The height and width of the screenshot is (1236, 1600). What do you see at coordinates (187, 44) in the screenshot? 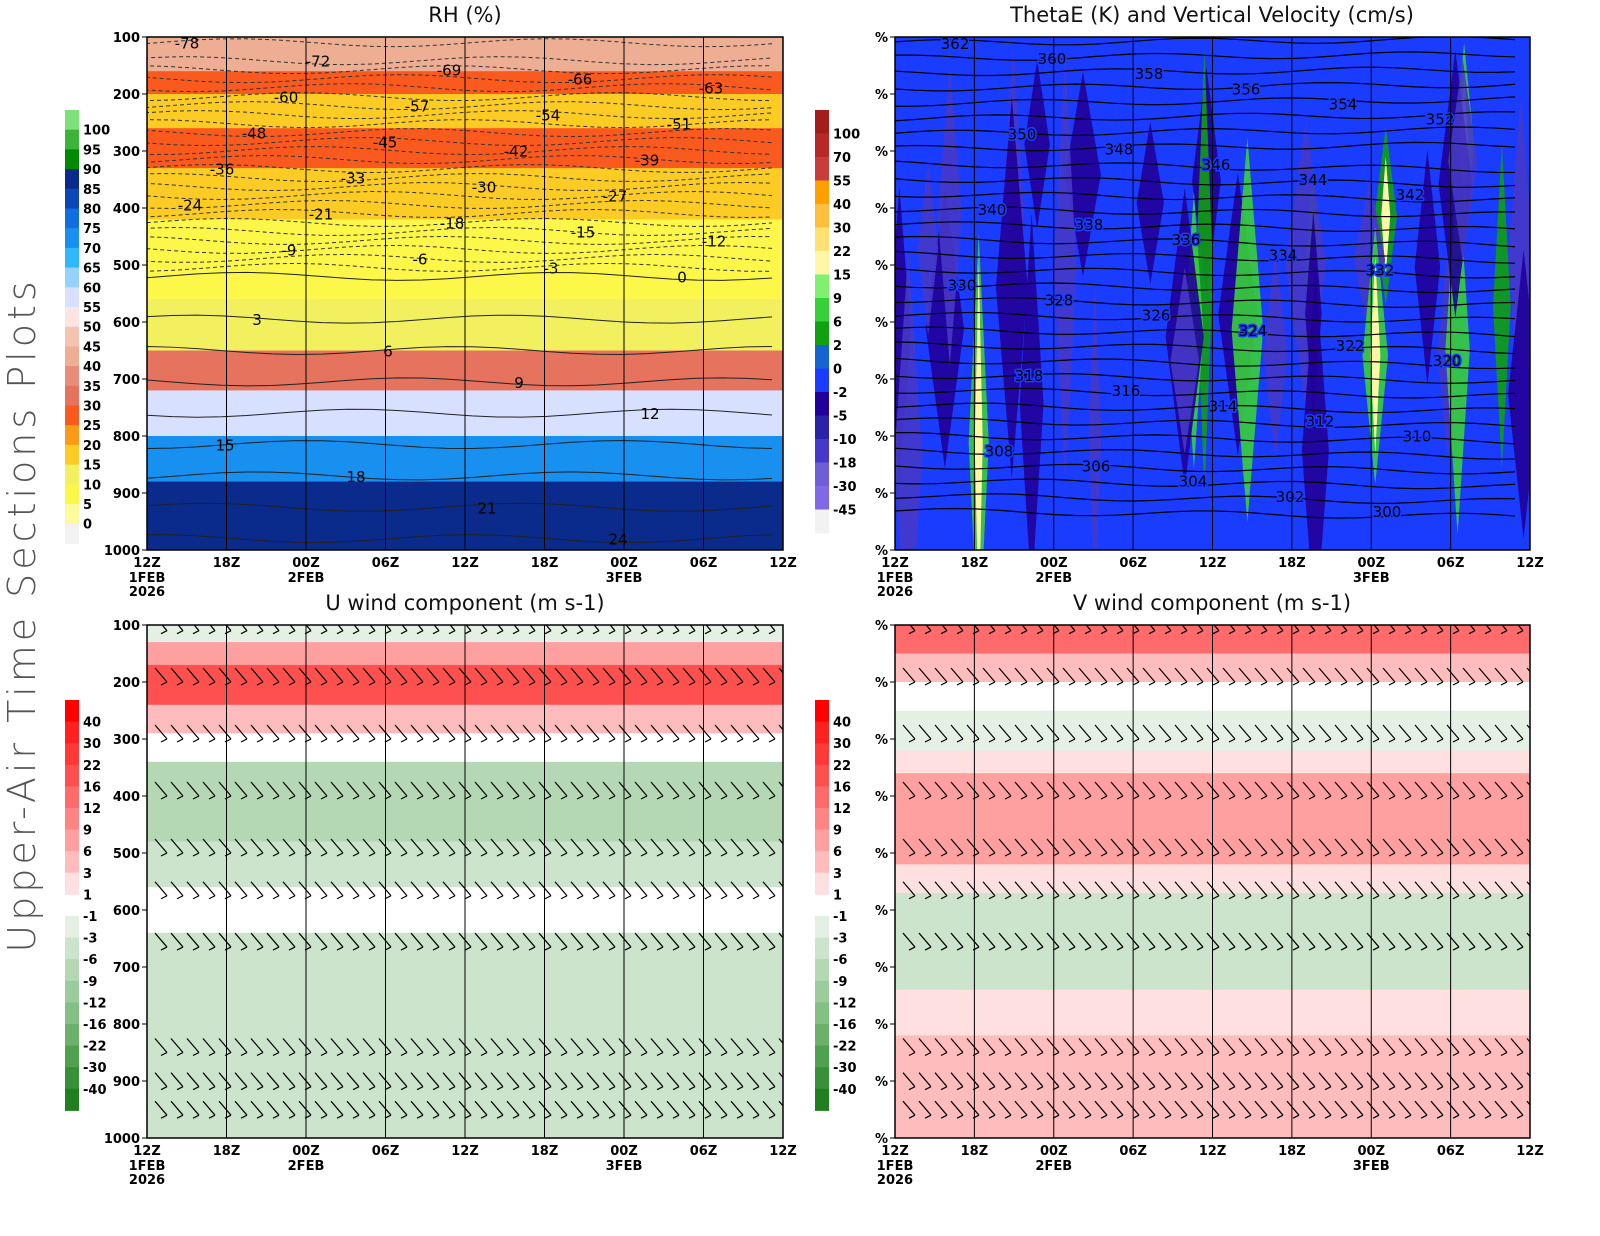
I see `contour-label: -78` at bounding box center [187, 44].